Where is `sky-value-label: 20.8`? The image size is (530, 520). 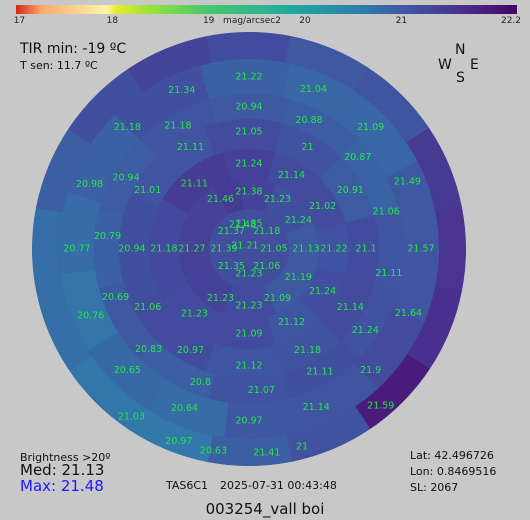 sky-value-label: 20.8 is located at coordinates (200, 382).